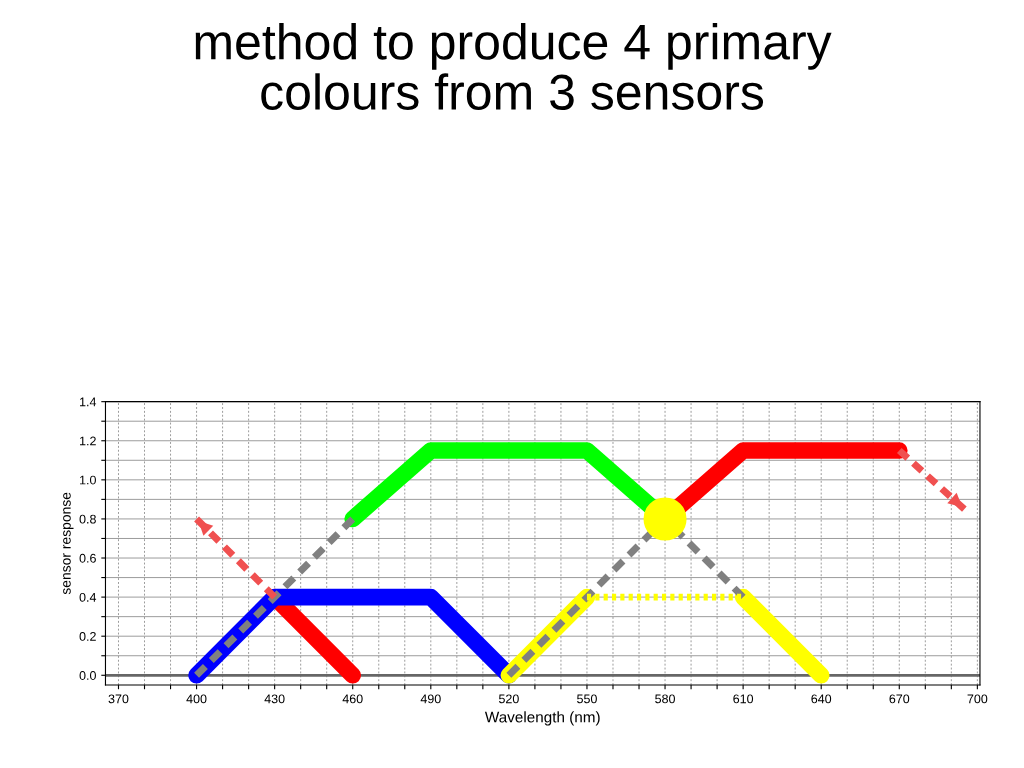  Describe the element at coordinates (430, 699) in the screenshot. I see `x-tick-label: 490` at that location.